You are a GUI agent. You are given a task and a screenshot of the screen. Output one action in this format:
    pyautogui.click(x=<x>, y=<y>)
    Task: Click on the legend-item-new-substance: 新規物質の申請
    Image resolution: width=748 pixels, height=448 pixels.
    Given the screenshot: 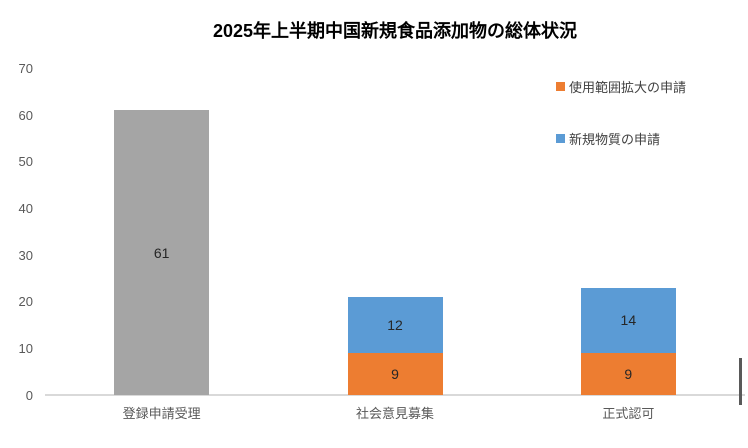 What is the action you would take?
    pyautogui.click(x=621, y=139)
    